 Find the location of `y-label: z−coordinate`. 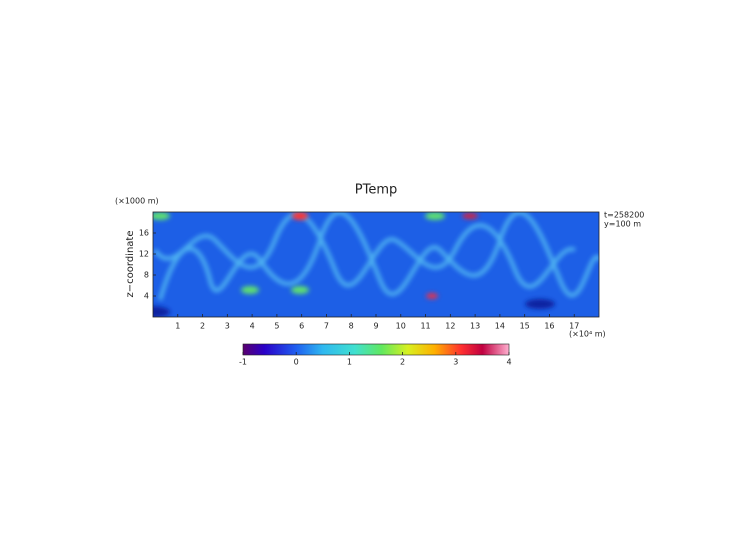

y-label: z−coordinate is located at coordinates (130, 264).